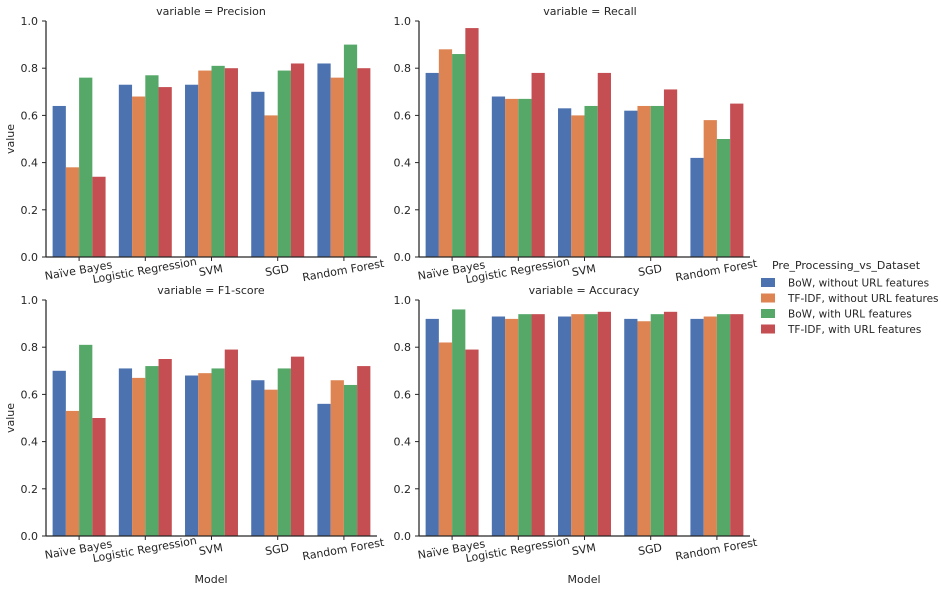 The width and height of the screenshot is (941, 592). What do you see at coordinates (854, 330) in the screenshot?
I see `legend-label: TF-IDF, with URL features` at bounding box center [854, 330].